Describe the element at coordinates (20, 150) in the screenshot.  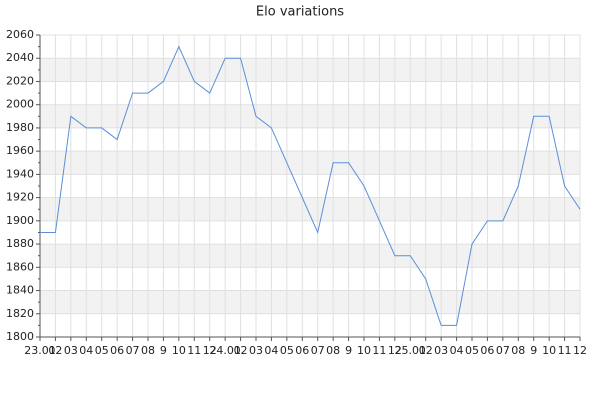
I see `y-tick-label: 1960` at that location.